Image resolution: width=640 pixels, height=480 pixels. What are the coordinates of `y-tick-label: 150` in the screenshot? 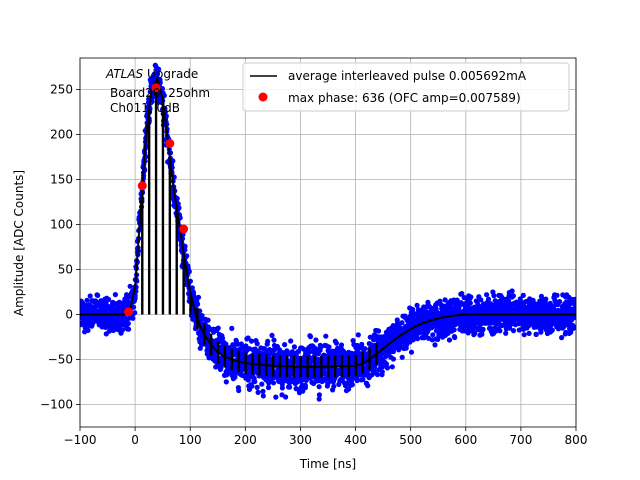 It's located at (61, 180).